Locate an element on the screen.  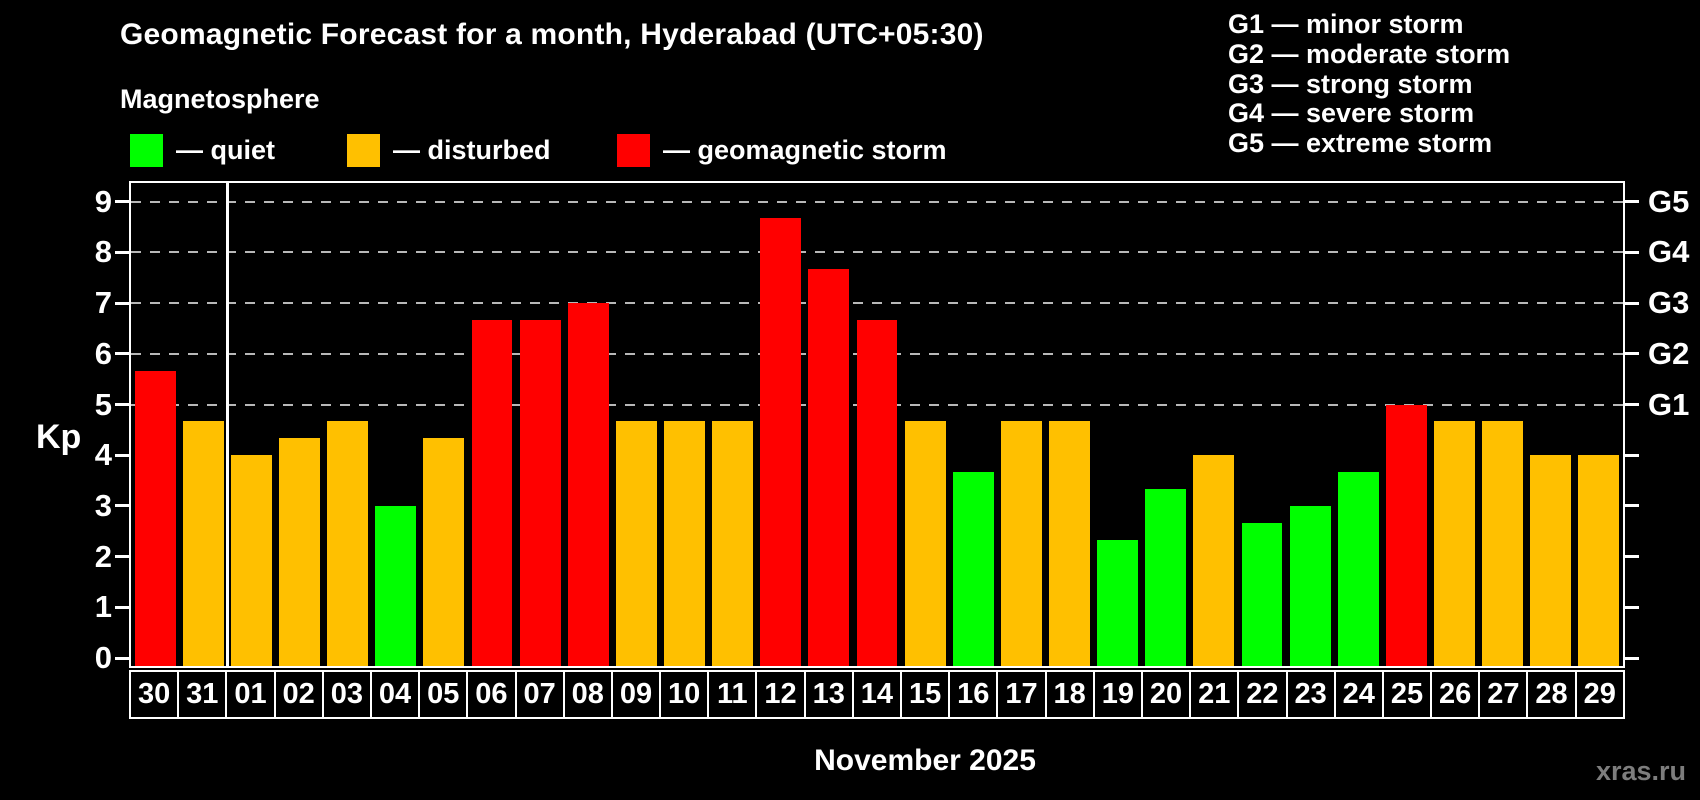
kp-tick-label-2: 2 is located at coordinates (103, 556).